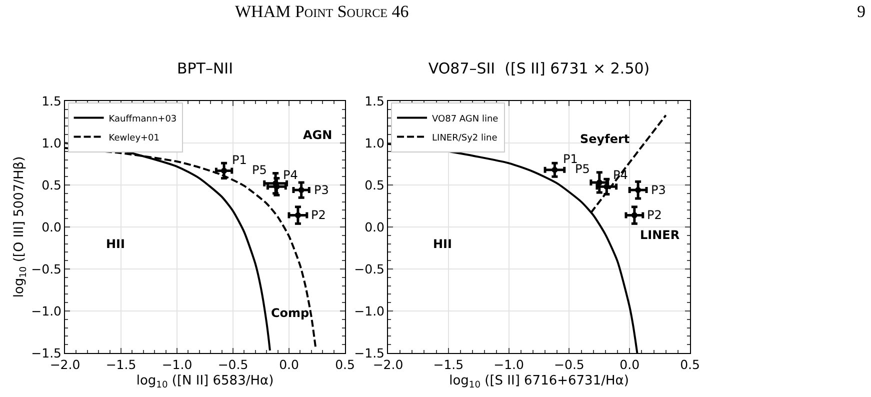 This screenshot has width=871, height=397. Describe the element at coordinates (465, 138) in the screenshot. I see `legend-label: LINER/Sy2 line` at that location.